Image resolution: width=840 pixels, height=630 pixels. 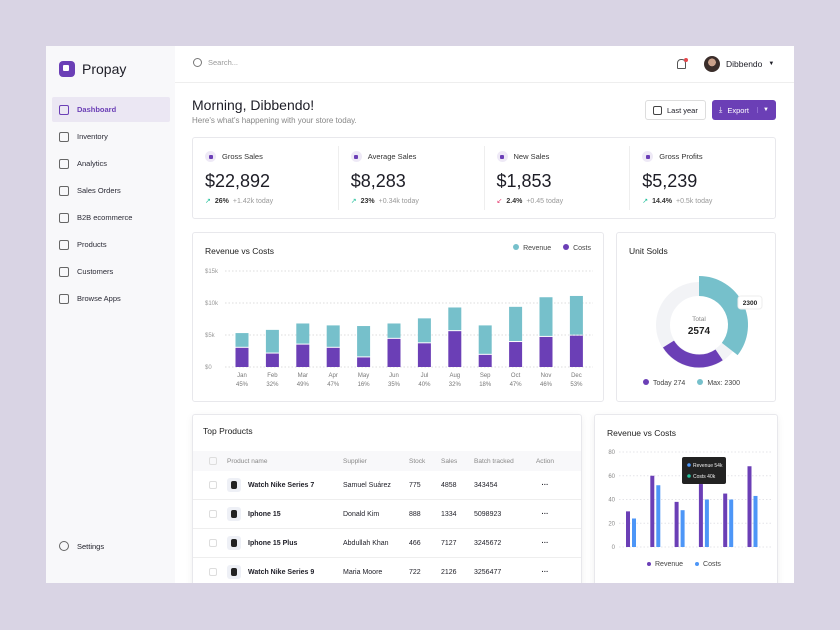 I want to click on period-button: Last year, so click(x=675, y=110).